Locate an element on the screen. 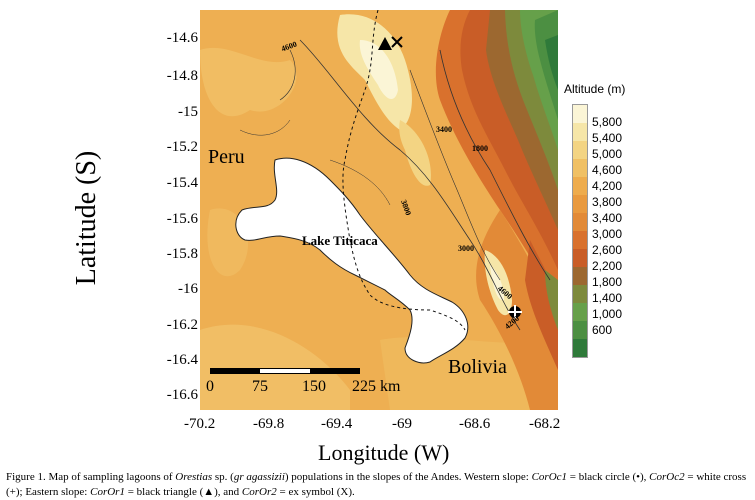 The height and width of the screenshot is (500, 755). caption-text: = black triangle (▲), and is located at coordinates (183, 492).